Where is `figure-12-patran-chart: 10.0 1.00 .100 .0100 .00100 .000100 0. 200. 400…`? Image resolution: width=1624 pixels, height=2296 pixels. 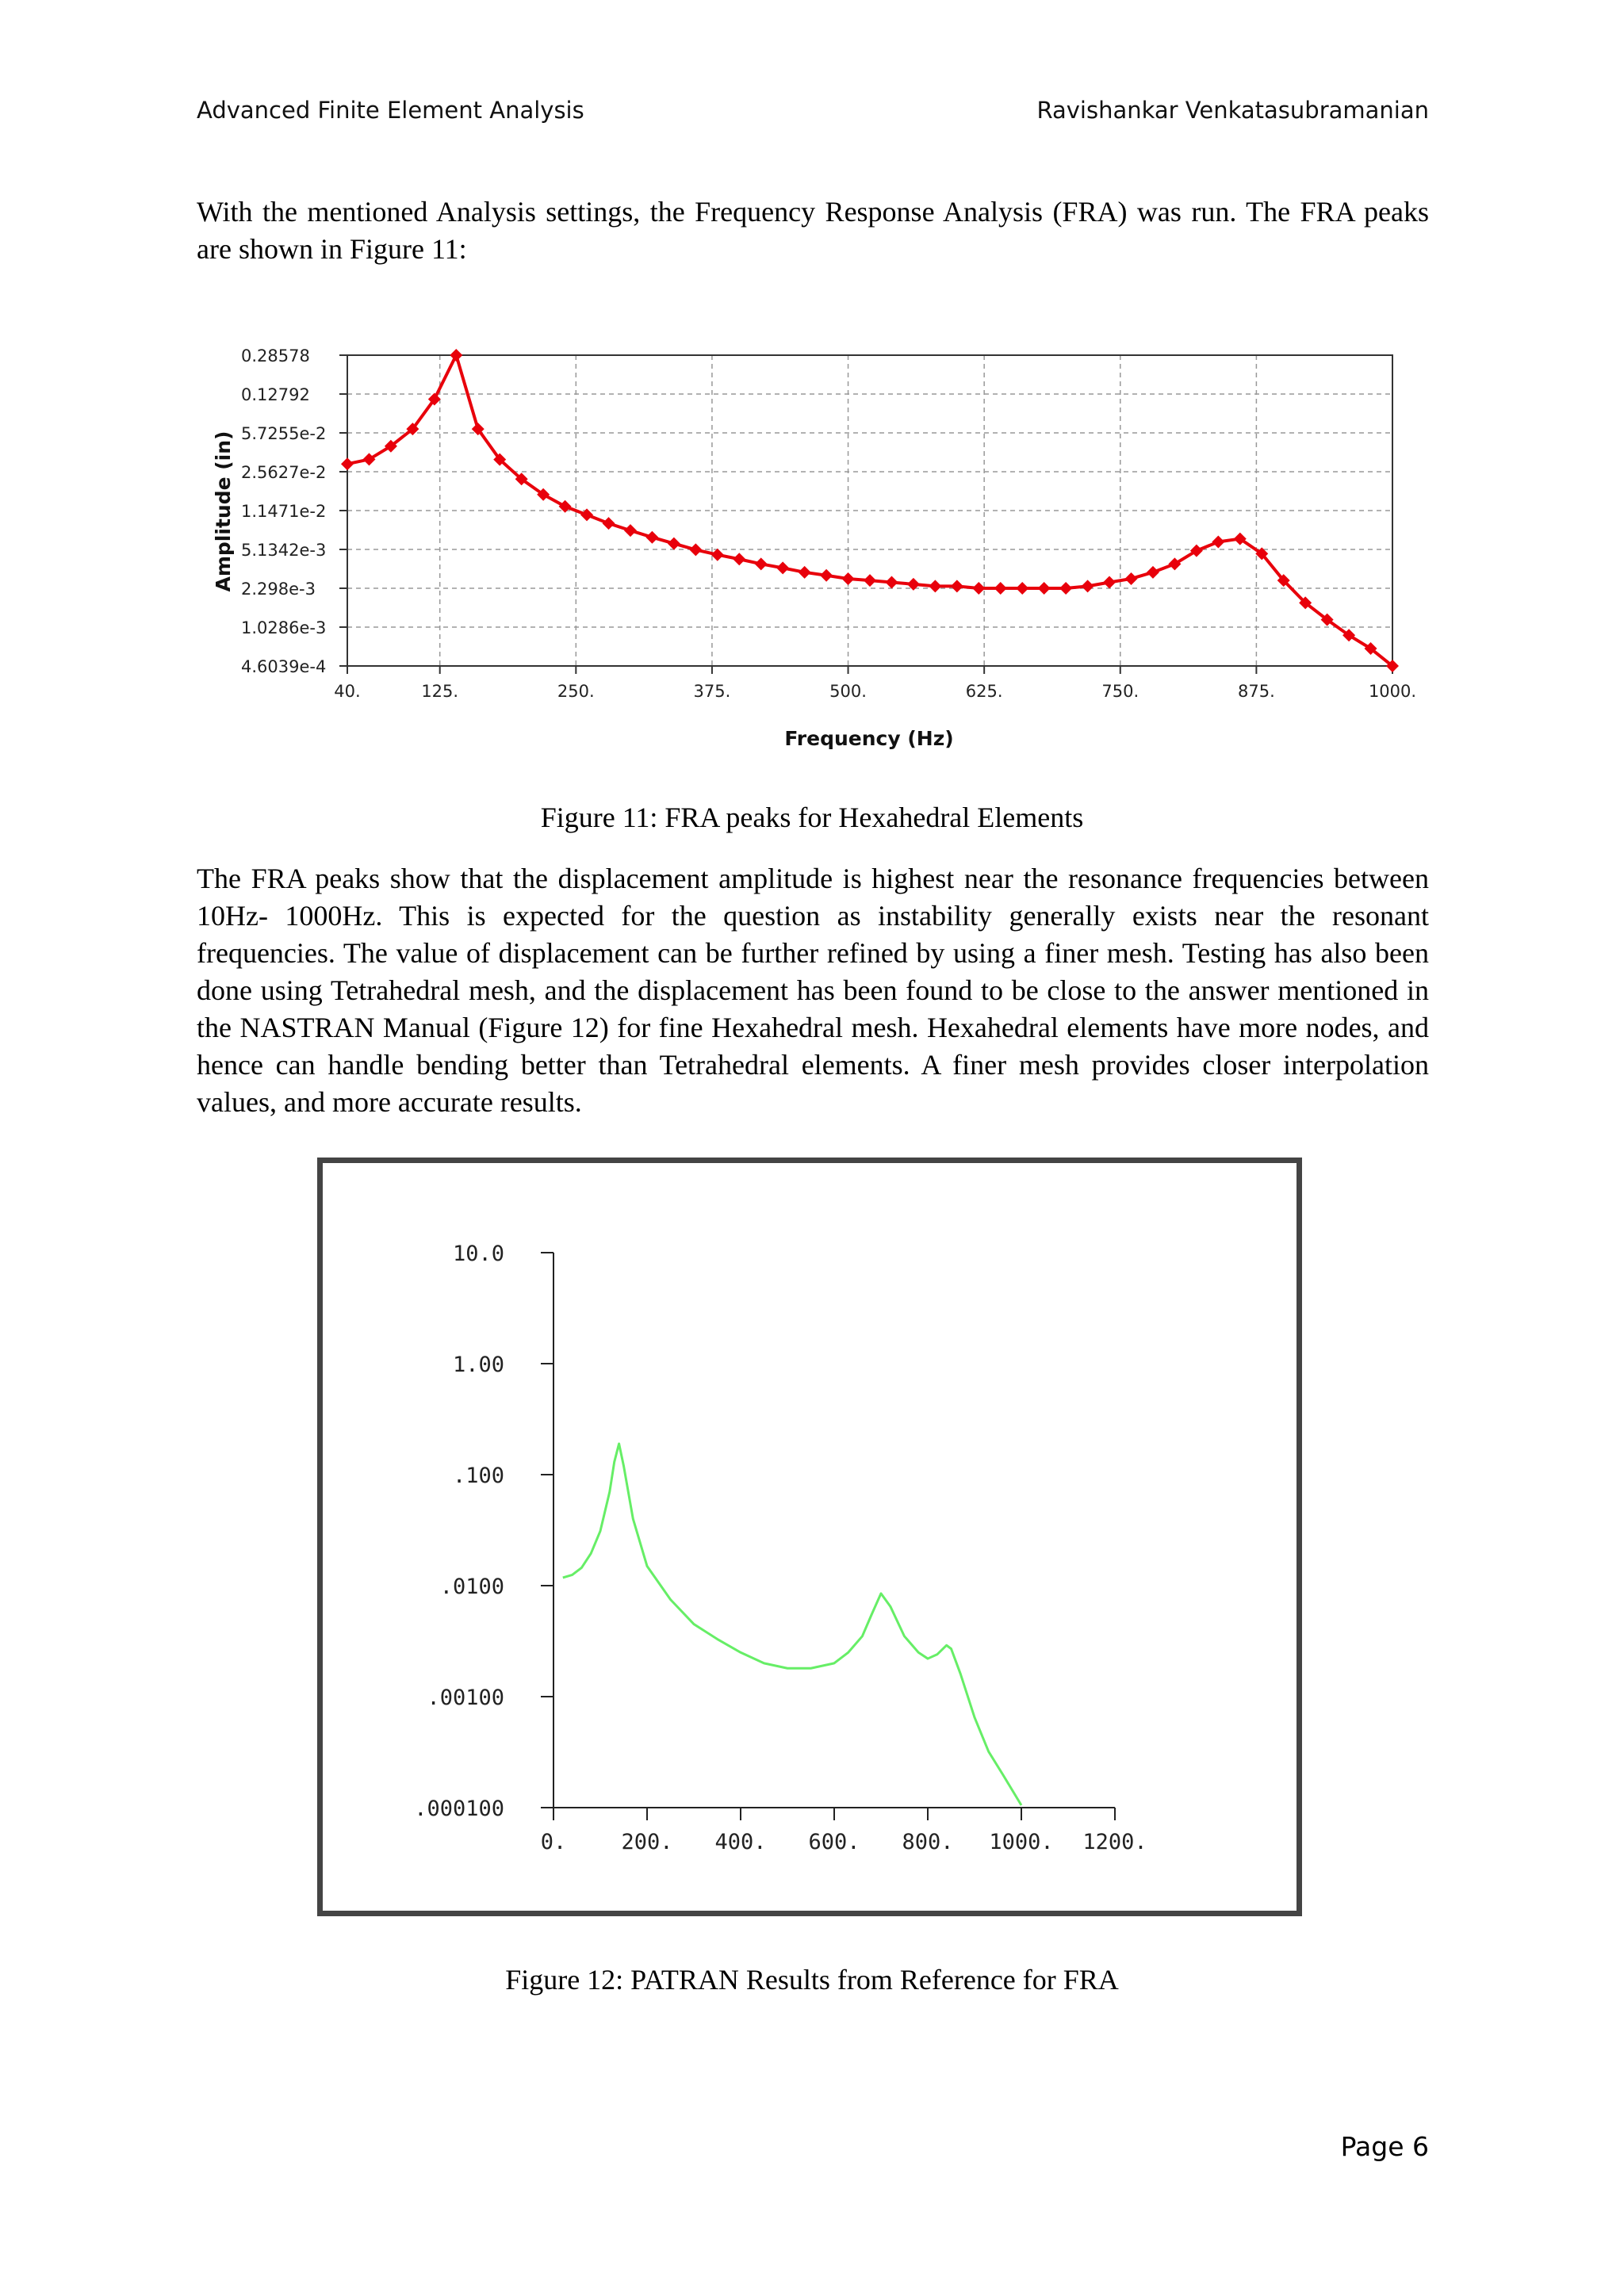
figure-12-patran-chart: 10.0 1.00 .100 .0100 .00100 .000100 0. 200. 400… is located at coordinates (780, 1548).